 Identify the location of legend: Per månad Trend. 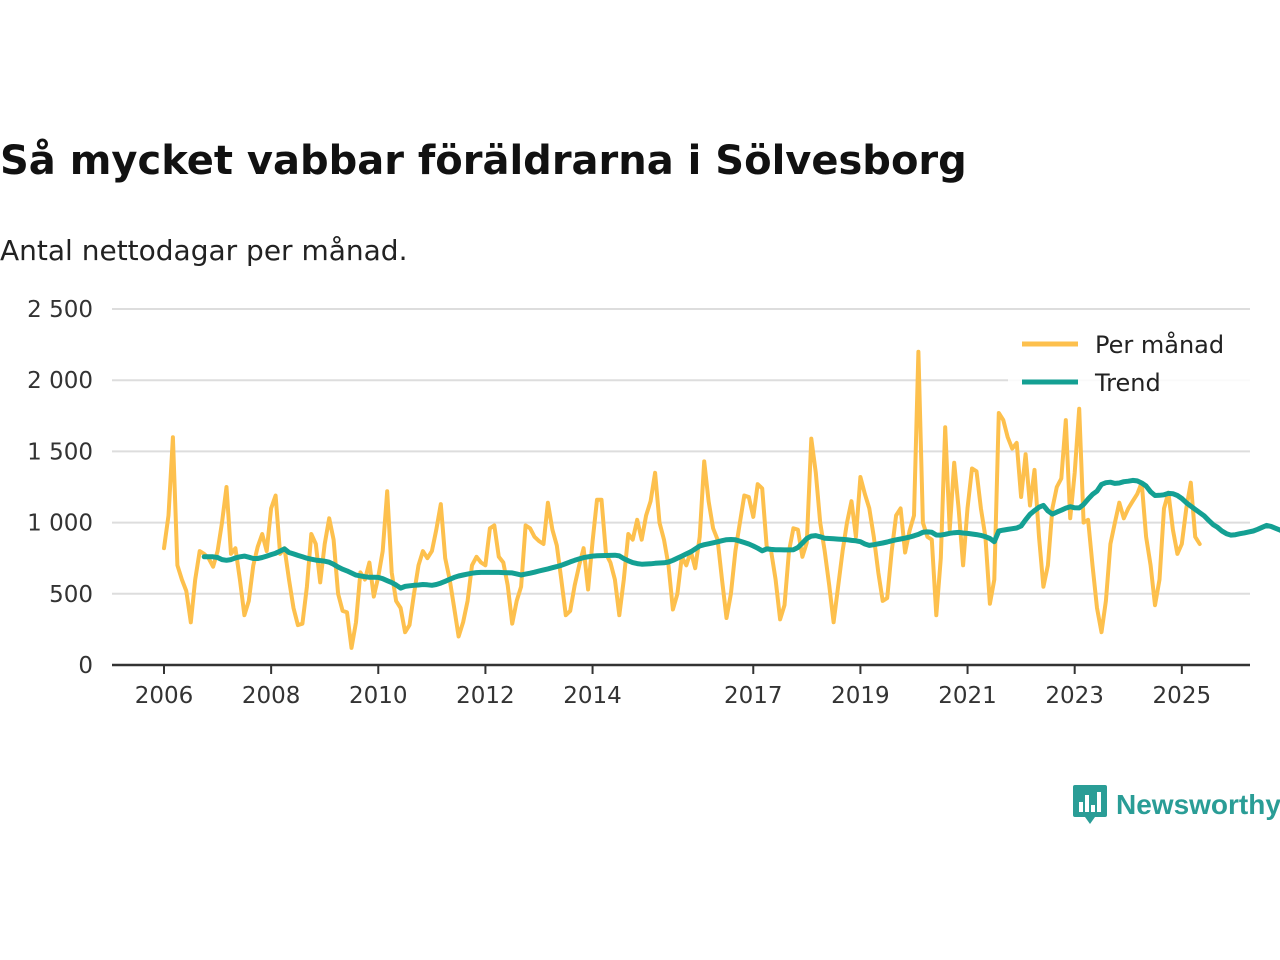
(1129, 360).